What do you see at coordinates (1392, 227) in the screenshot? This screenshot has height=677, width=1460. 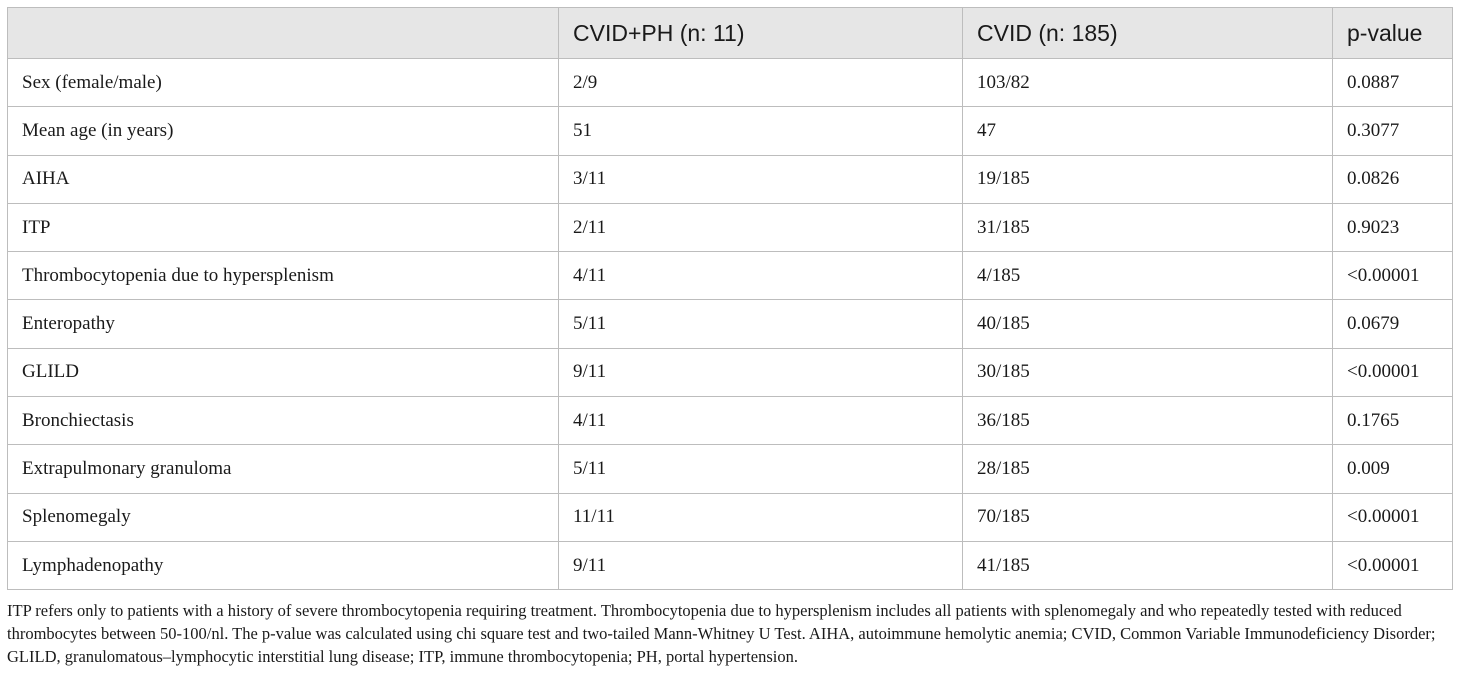 I see `p-value: 0.9023` at bounding box center [1392, 227].